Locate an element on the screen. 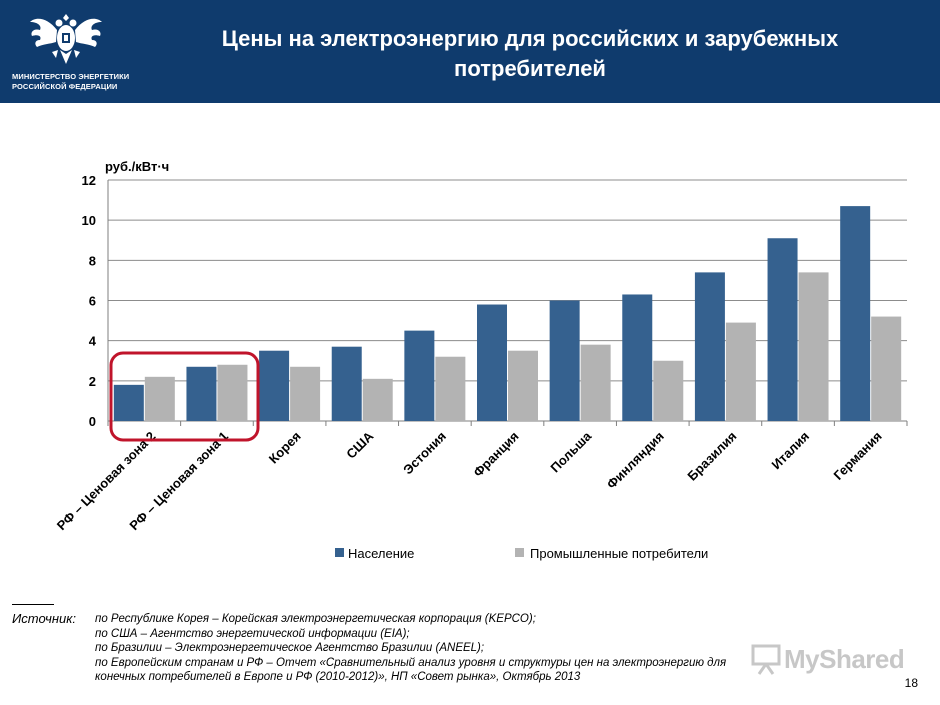 The height and width of the screenshot is (705, 940). y-tick-label: 8 is located at coordinates (92, 260).